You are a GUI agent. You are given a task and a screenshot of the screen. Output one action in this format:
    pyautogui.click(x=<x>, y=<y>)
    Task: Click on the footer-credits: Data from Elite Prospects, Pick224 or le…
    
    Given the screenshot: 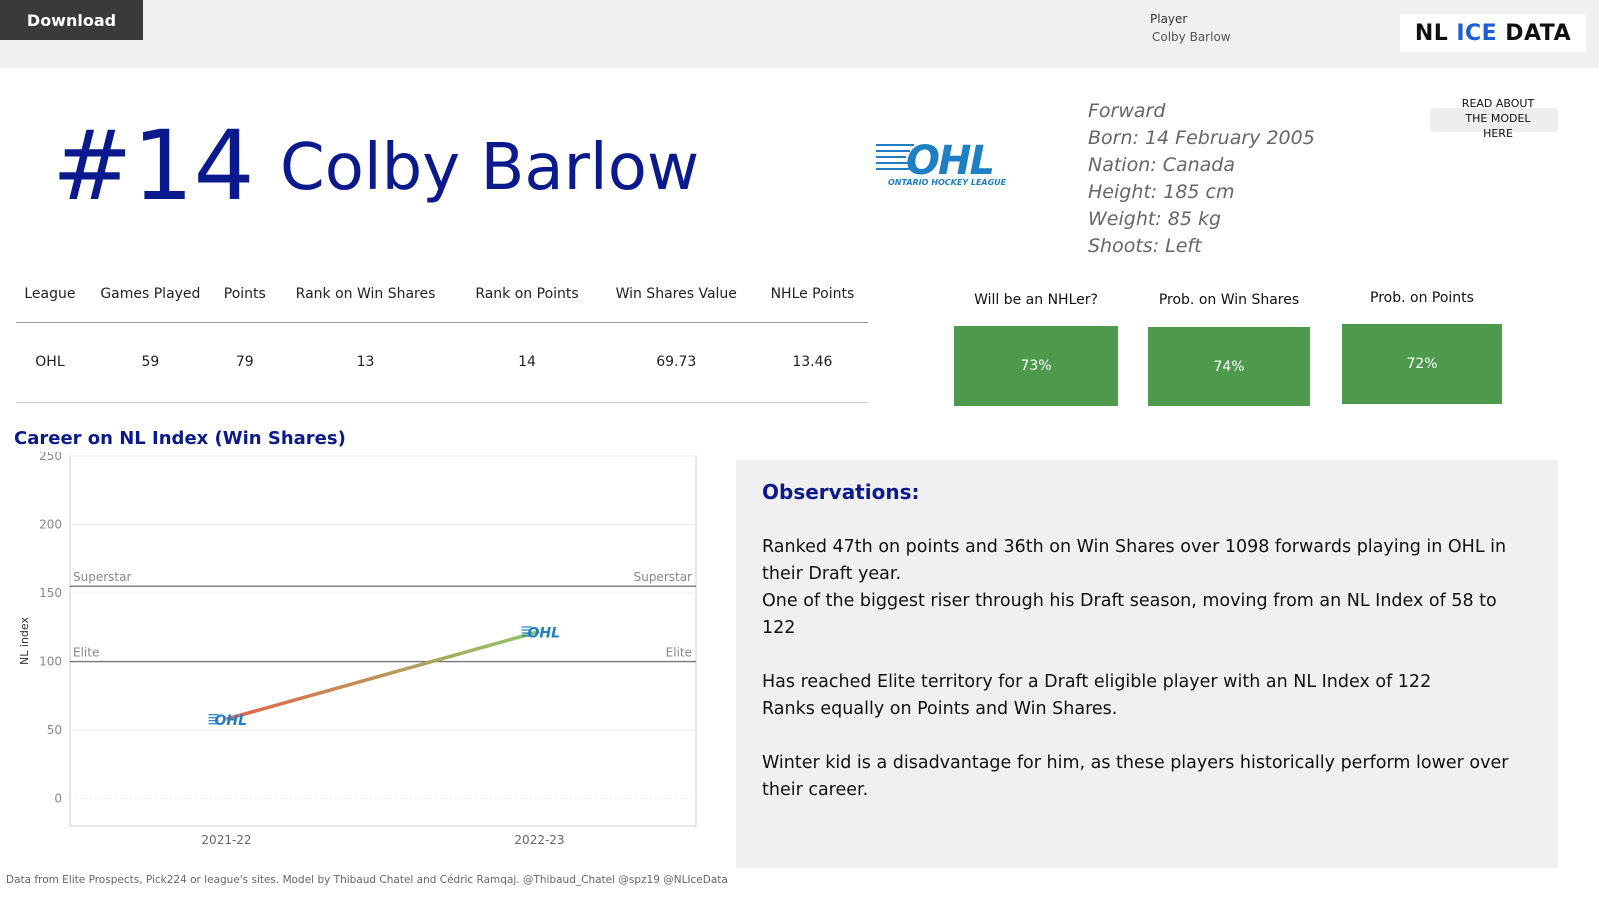 What is the action you would take?
    pyautogui.click(x=367, y=880)
    